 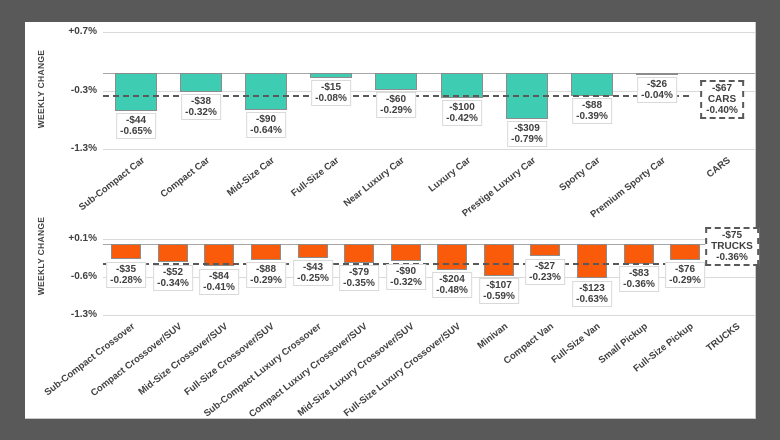 I want to click on data-label-cars-4: -$60 -0.29%, so click(x=396, y=105).